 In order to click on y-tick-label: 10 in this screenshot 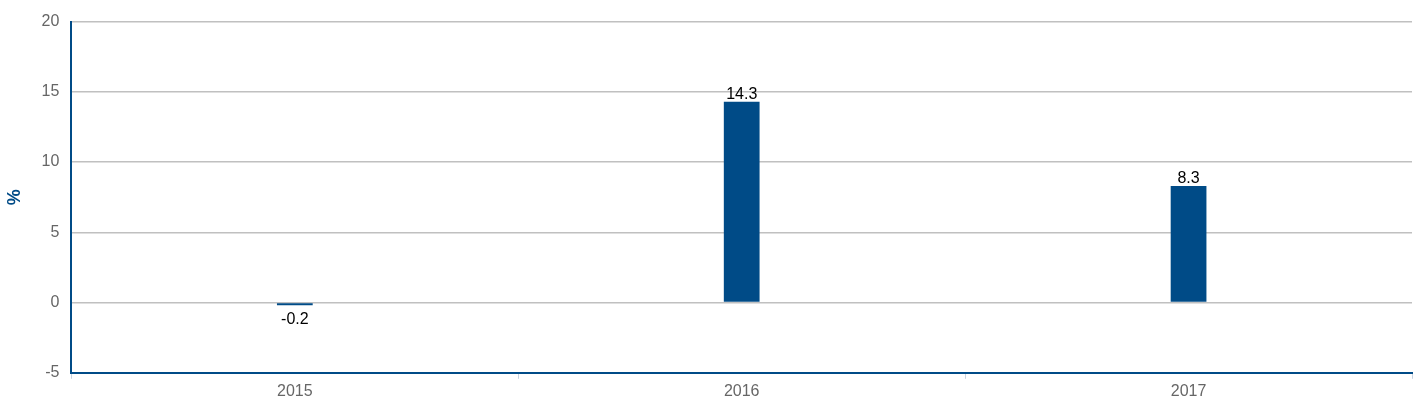, I will do `click(50, 161)`.